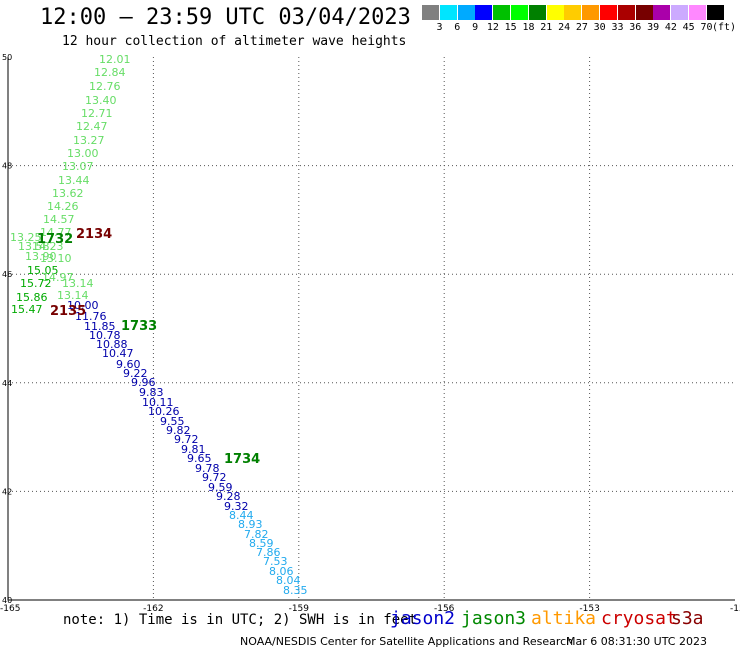 The width and height of the screenshot is (740, 650). What do you see at coordinates (105, 86) in the screenshot?
I see `wave-height-label: 12.76` at bounding box center [105, 86].